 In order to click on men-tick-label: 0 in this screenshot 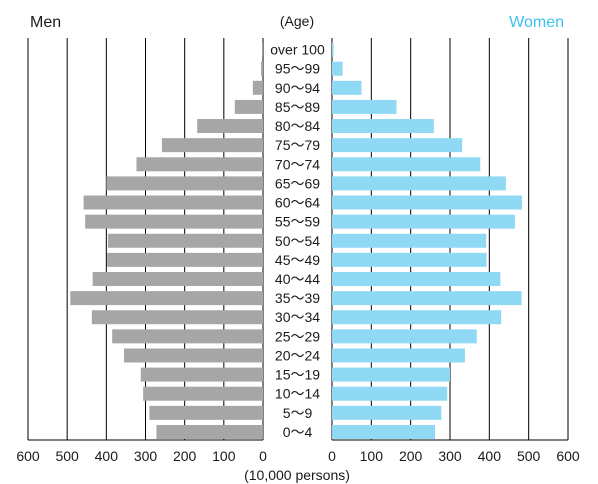, I will do `click(263, 456)`.